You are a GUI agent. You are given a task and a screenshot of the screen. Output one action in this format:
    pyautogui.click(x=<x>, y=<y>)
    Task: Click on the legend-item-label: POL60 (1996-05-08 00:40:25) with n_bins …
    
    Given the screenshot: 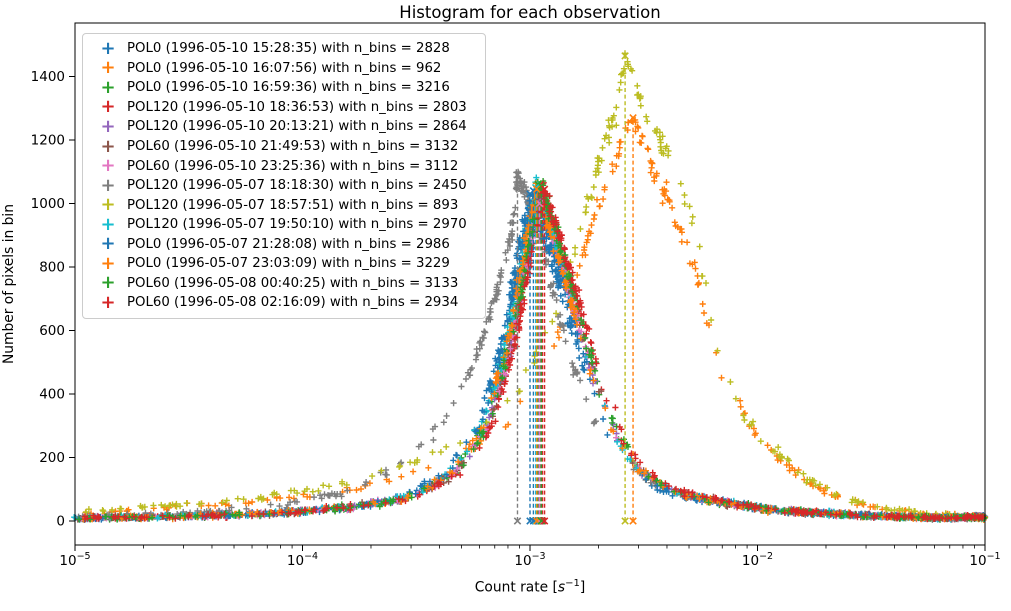 What is the action you would take?
    pyautogui.click(x=293, y=283)
    